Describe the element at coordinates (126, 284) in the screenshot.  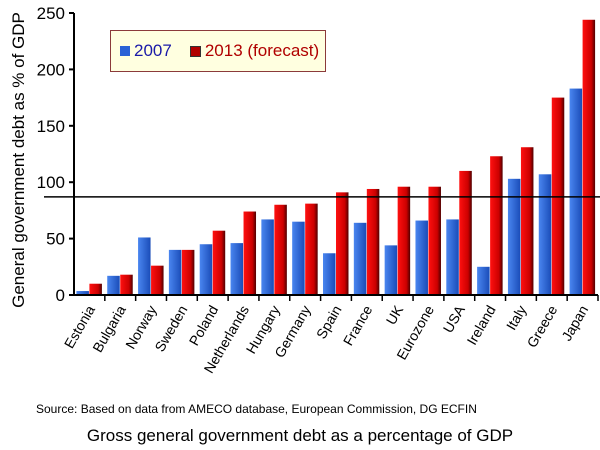
I see `bar-2013-bulgaria` at that location.